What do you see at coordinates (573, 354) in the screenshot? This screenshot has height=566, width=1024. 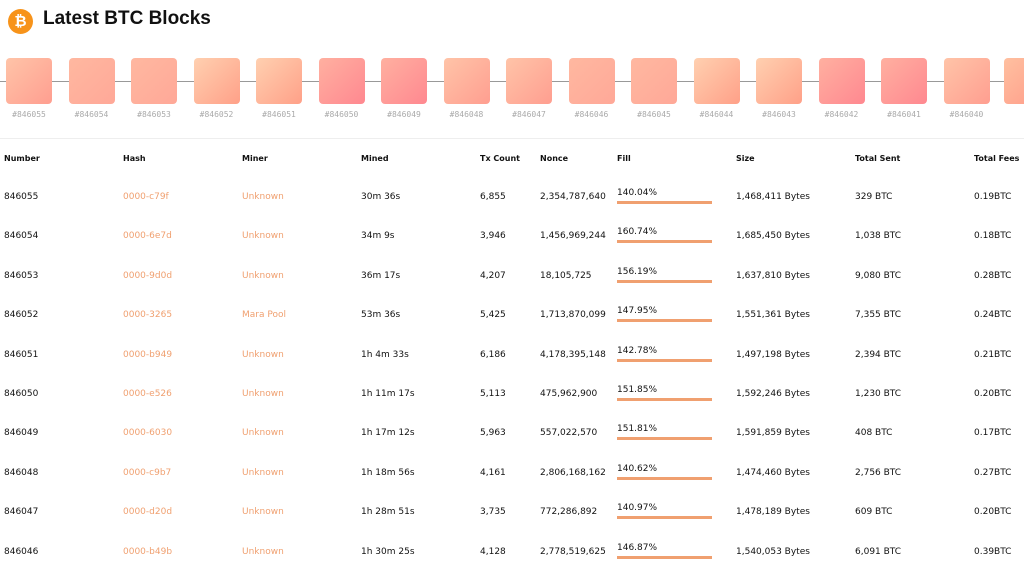 I see `nonce: 4,178,395,148` at bounding box center [573, 354].